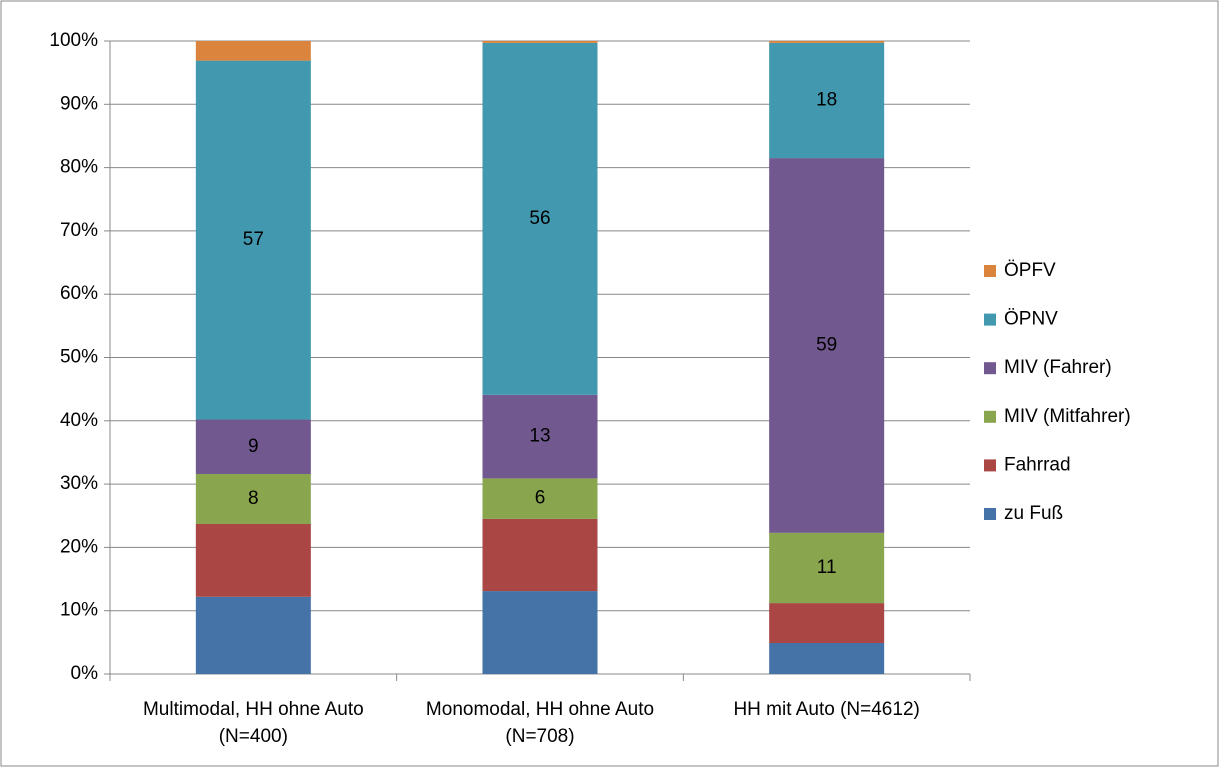 This screenshot has height=767, width=1219. I want to click on data-label: 59, so click(826, 344).